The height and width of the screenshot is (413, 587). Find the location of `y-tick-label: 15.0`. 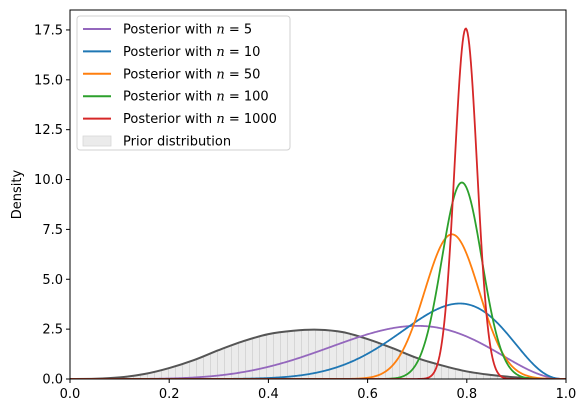

y-tick-label: 15.0 is located at coordinates (48, 80).